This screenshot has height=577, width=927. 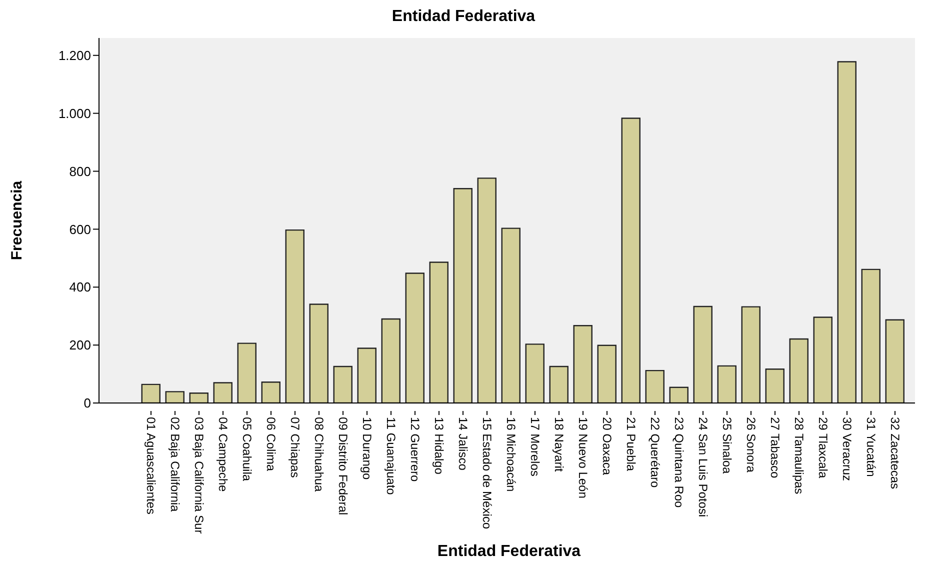 What do you see at coordinates (223, 454) in the screenshot?
I see `x-tick-label: 04 Campeche` at bounding box center [223, 454].